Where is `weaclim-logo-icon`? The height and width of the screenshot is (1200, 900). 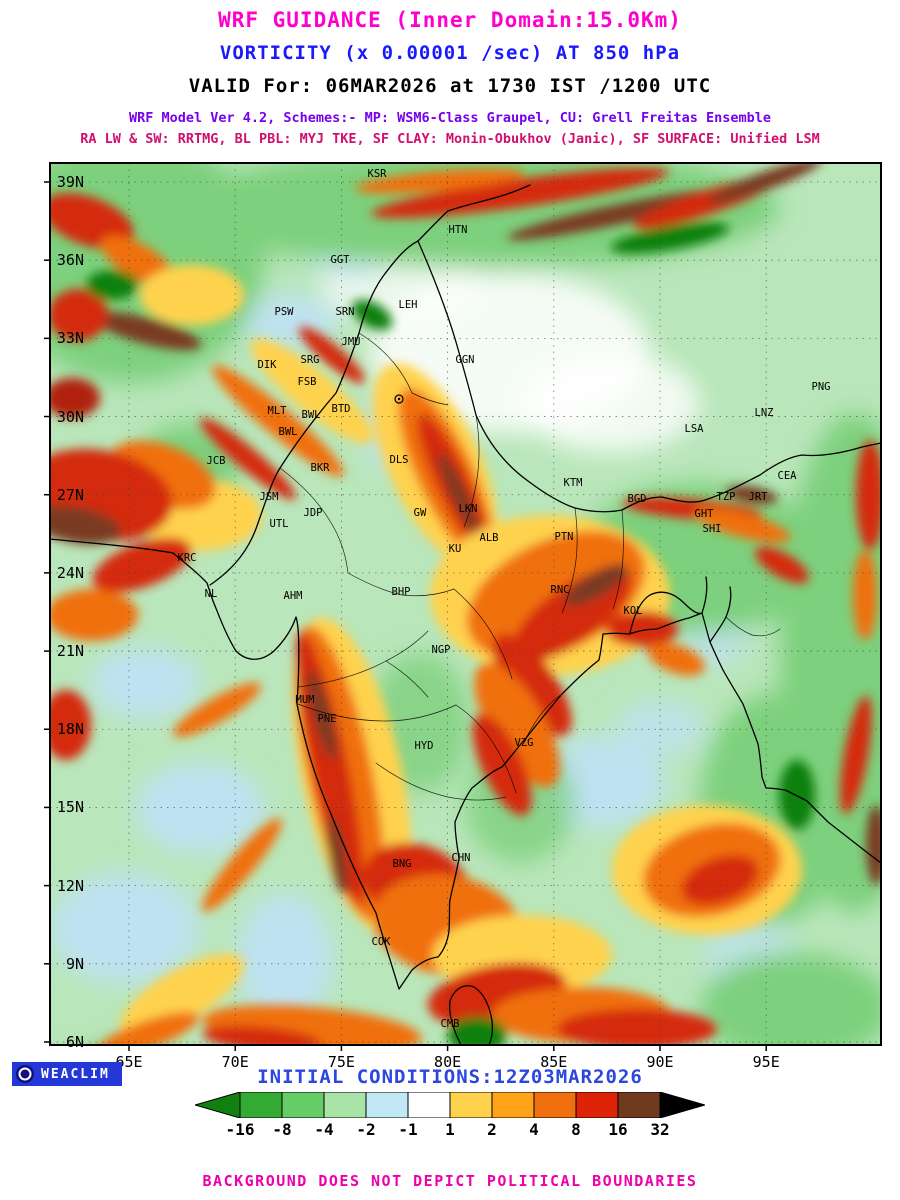 weaclim-logo-icon is located at coordinates (25, 1074).